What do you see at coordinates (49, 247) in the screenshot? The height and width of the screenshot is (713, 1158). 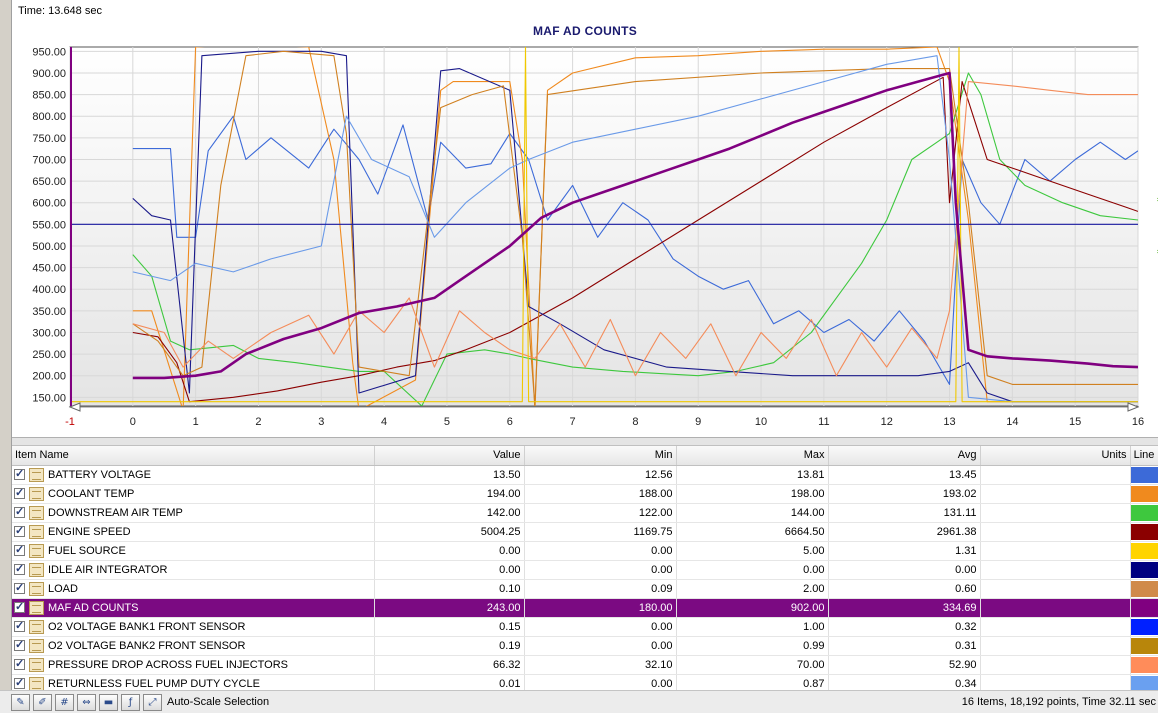 I see `y-tick-label: 500.00` at bounding box center [49, 247].